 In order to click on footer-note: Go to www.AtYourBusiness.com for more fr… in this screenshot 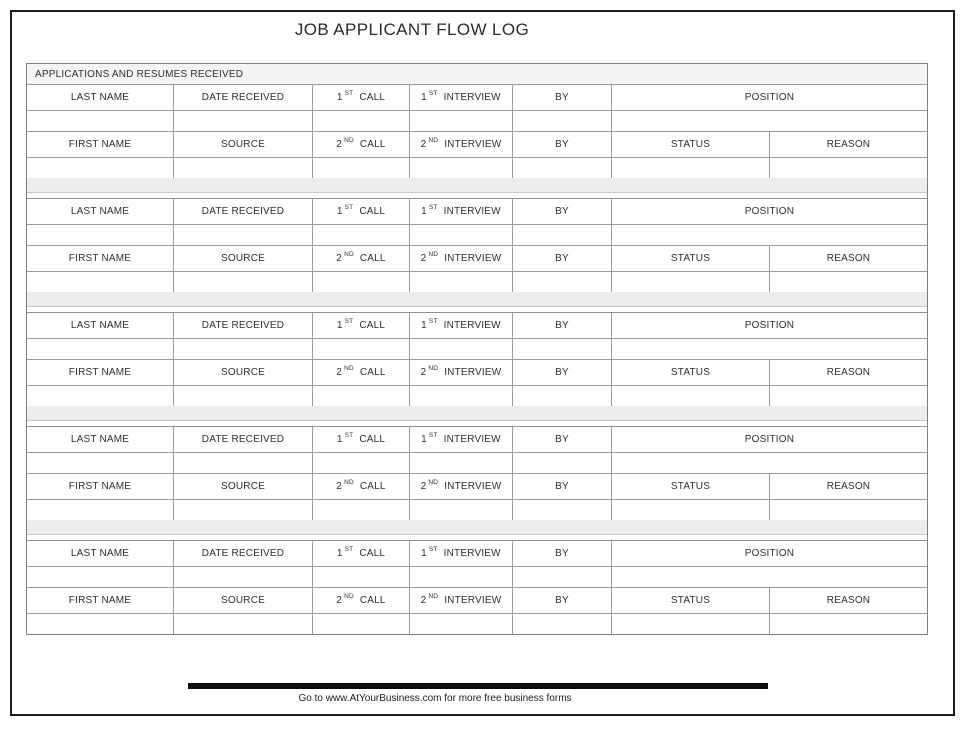, I will do `click(435, 698)`.